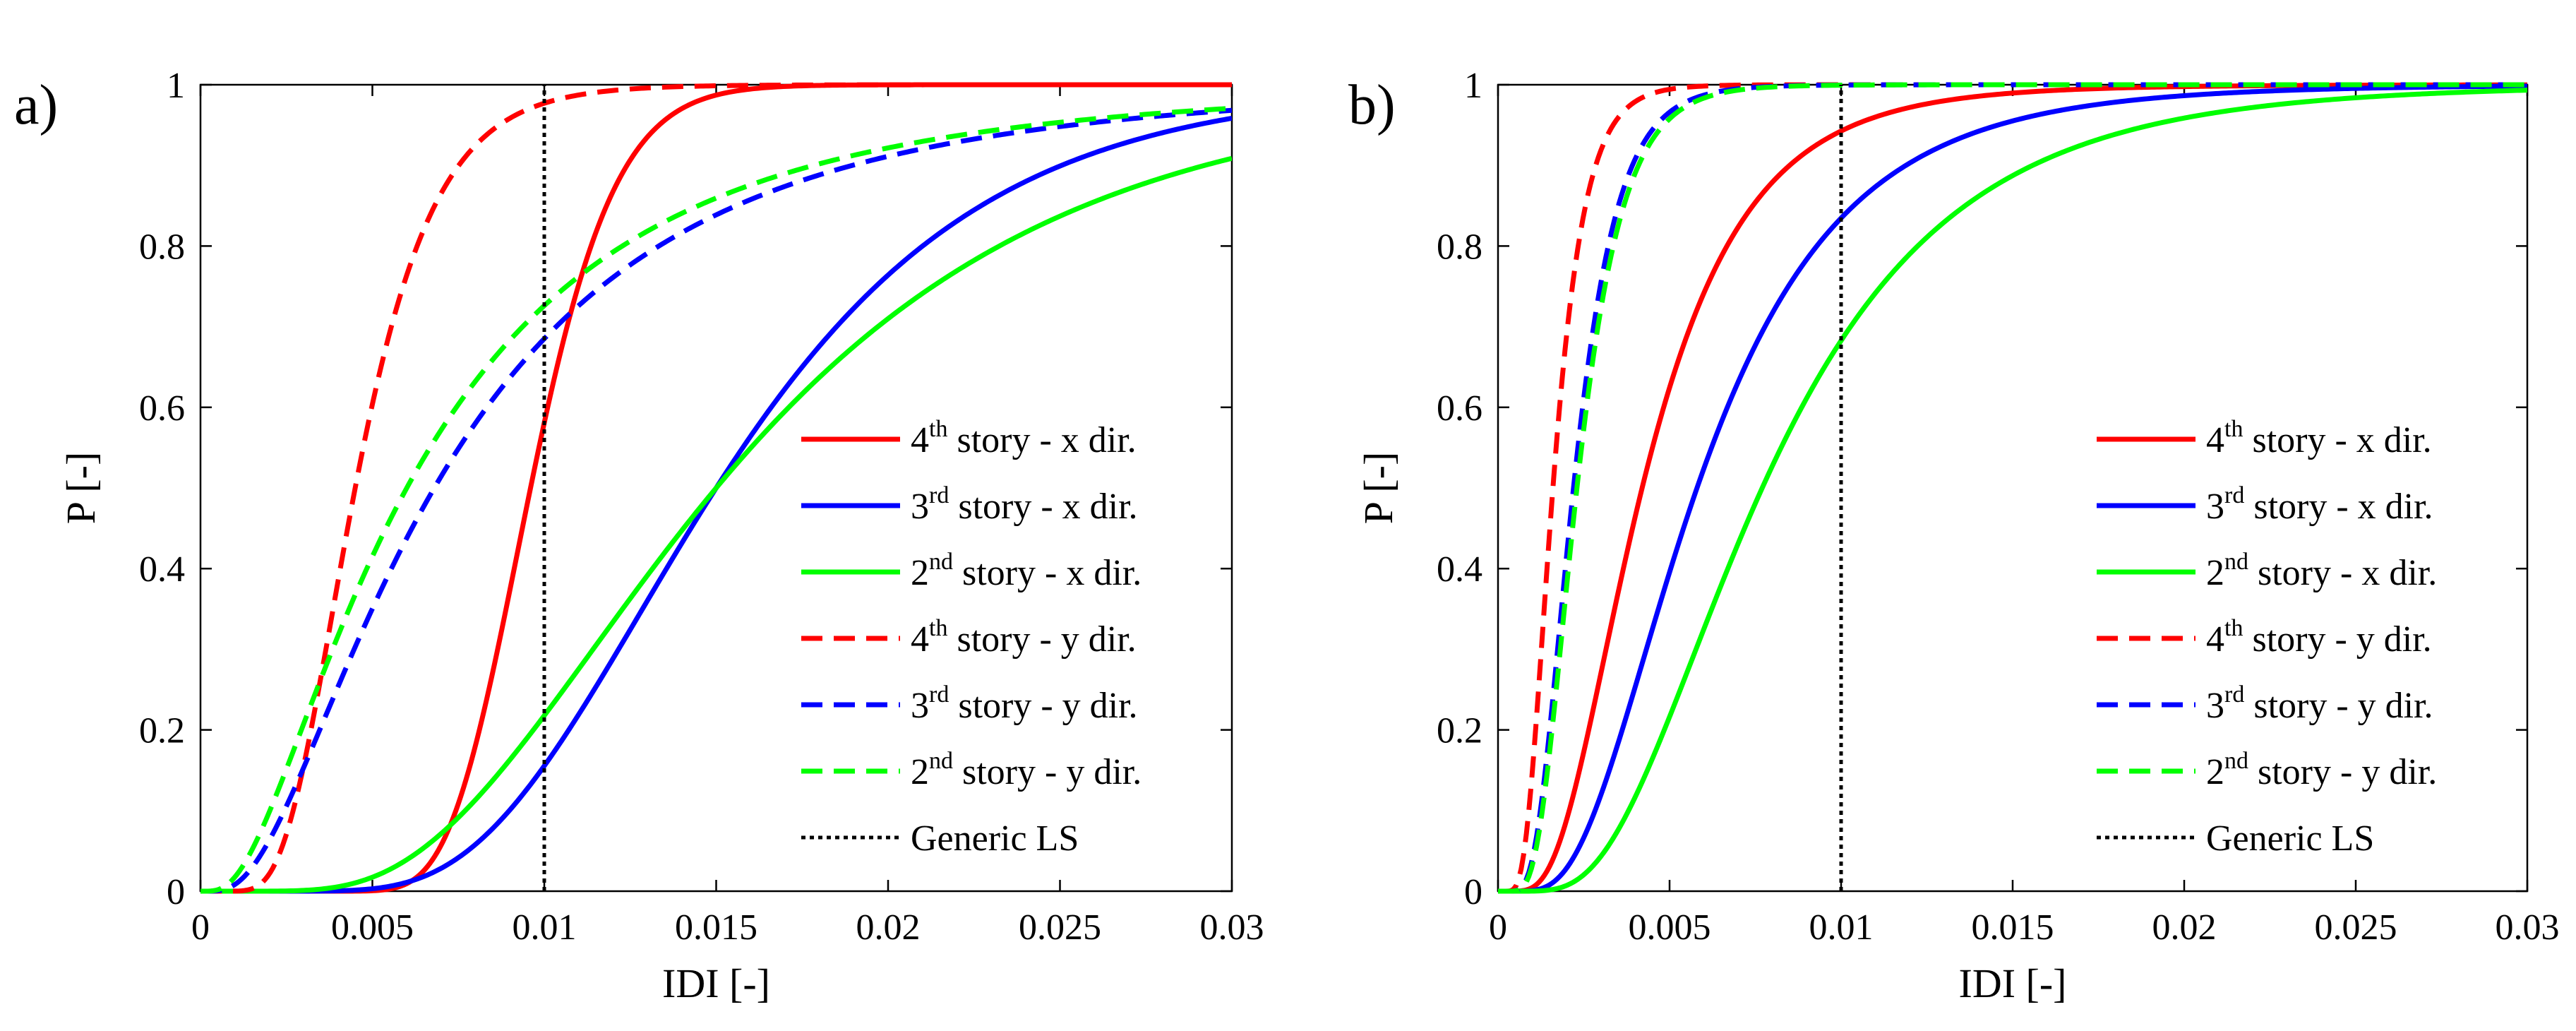  I want to click on panel-label: a), so click(36, 105).